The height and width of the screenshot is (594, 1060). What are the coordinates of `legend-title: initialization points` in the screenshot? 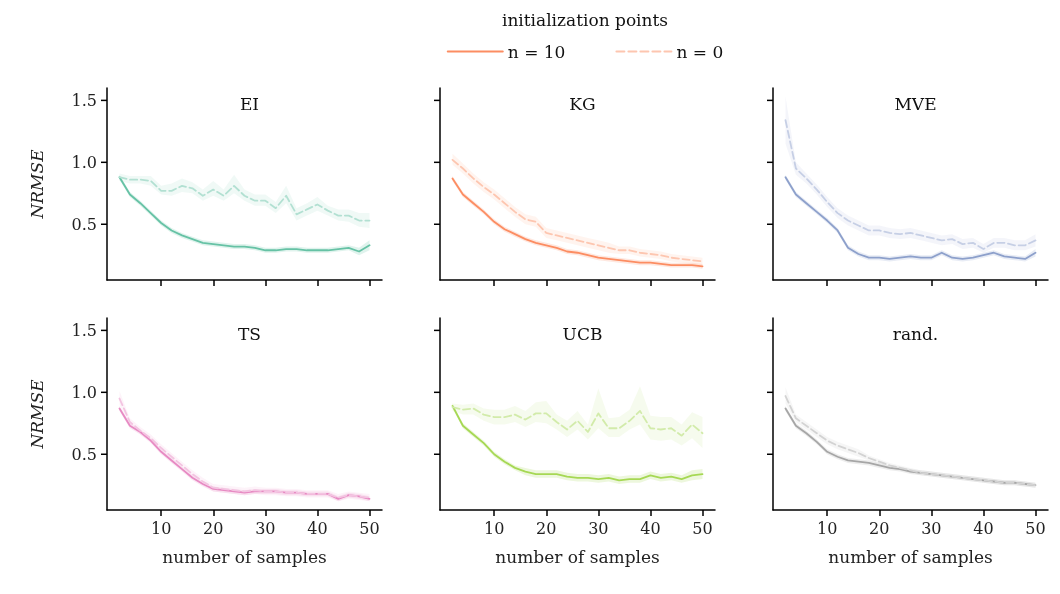 It's located at (585, 19).